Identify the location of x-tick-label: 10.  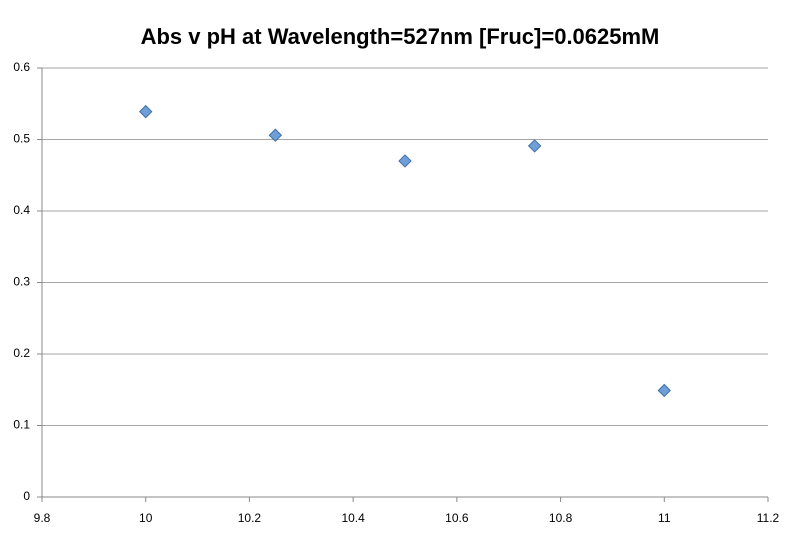
(146, 518).